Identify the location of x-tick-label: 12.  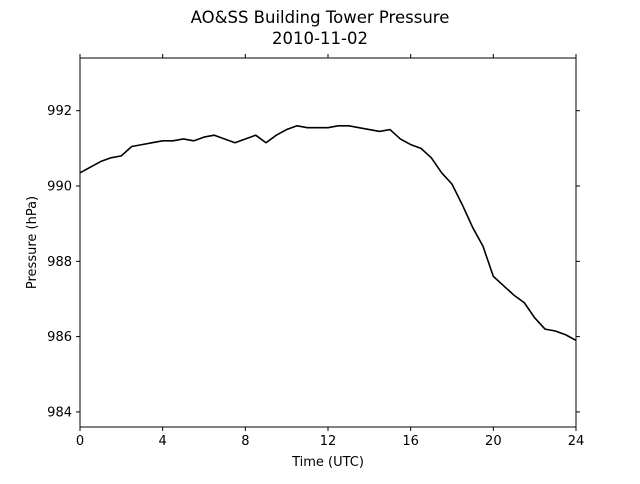
(328, 441).